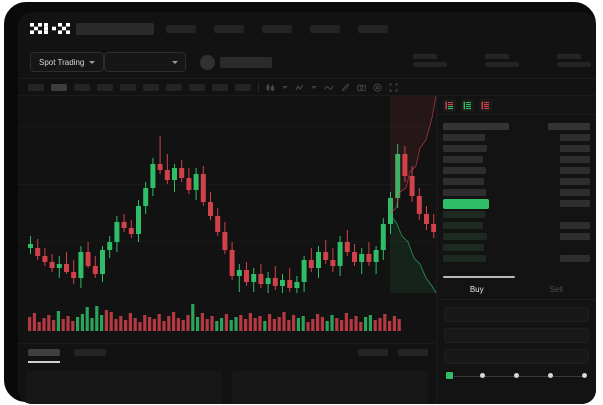 The width and height of the screenshot is (603, 405). Describe the element at coordinates (516, 335) in the screenshot. I see `order-amount-field` at that location.